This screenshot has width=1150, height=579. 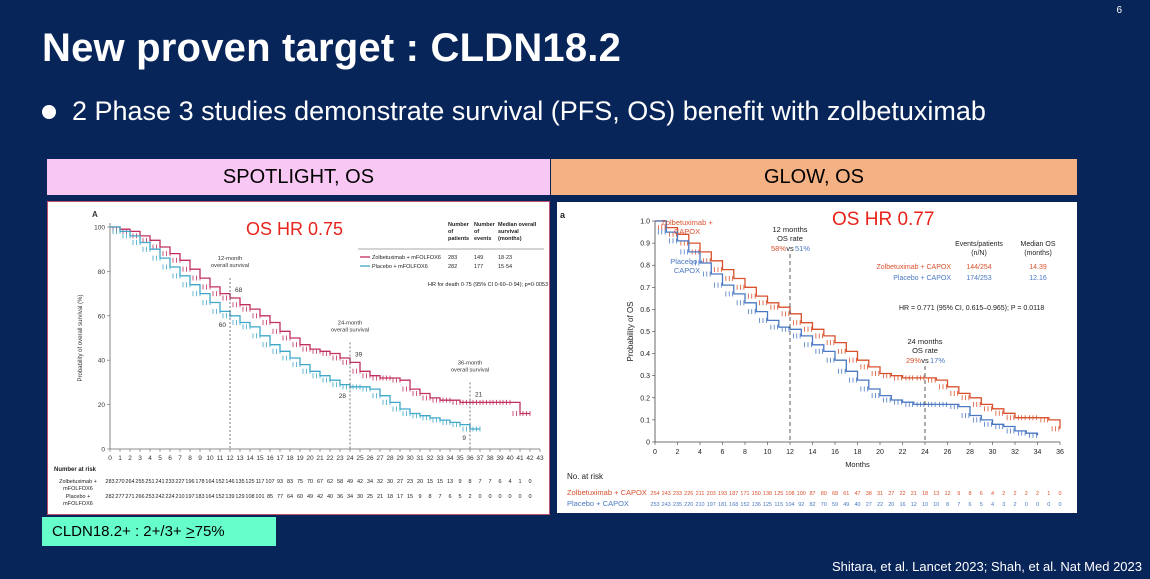 What do you see at coordinates (370, 482) in the screenshot?
I see `risk-value: 34` at bounding box center [370, 482].